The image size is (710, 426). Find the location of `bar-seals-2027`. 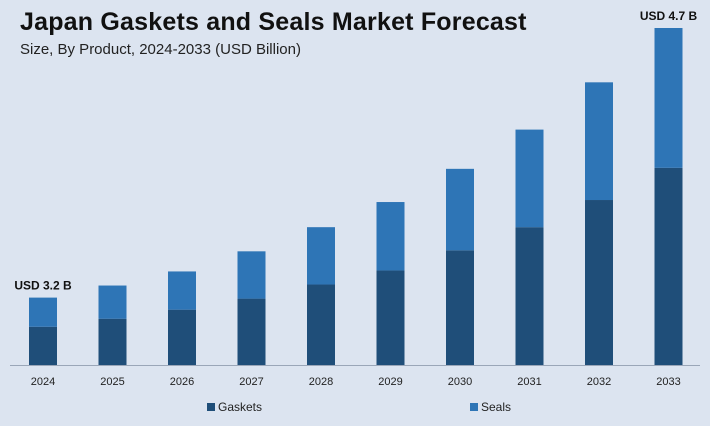

bar-seals-2027 is located at coordinates (251, 275).